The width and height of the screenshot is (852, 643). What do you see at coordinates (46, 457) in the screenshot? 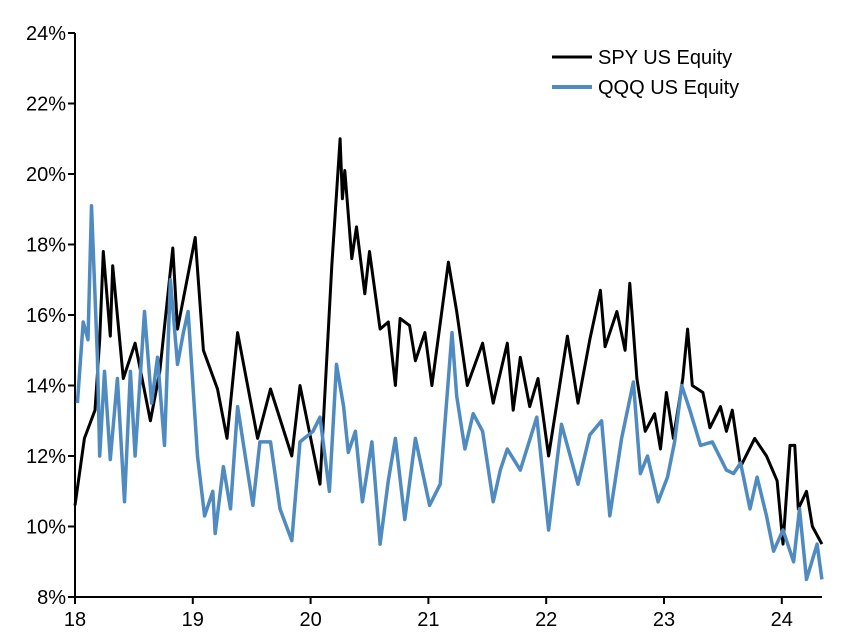
I see `y-tick-label: 12%` at bounding box center [46, 457].